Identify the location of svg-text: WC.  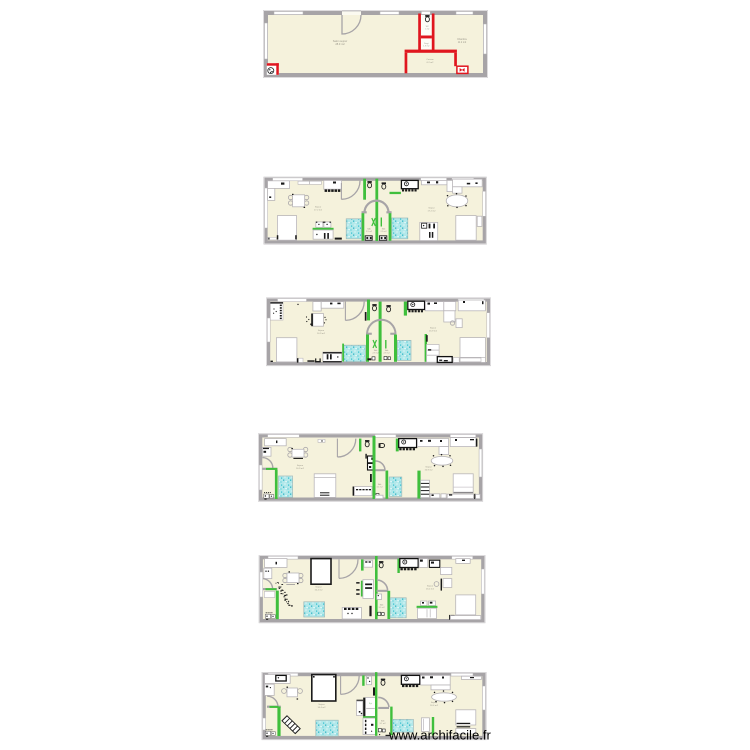
(428, 27).